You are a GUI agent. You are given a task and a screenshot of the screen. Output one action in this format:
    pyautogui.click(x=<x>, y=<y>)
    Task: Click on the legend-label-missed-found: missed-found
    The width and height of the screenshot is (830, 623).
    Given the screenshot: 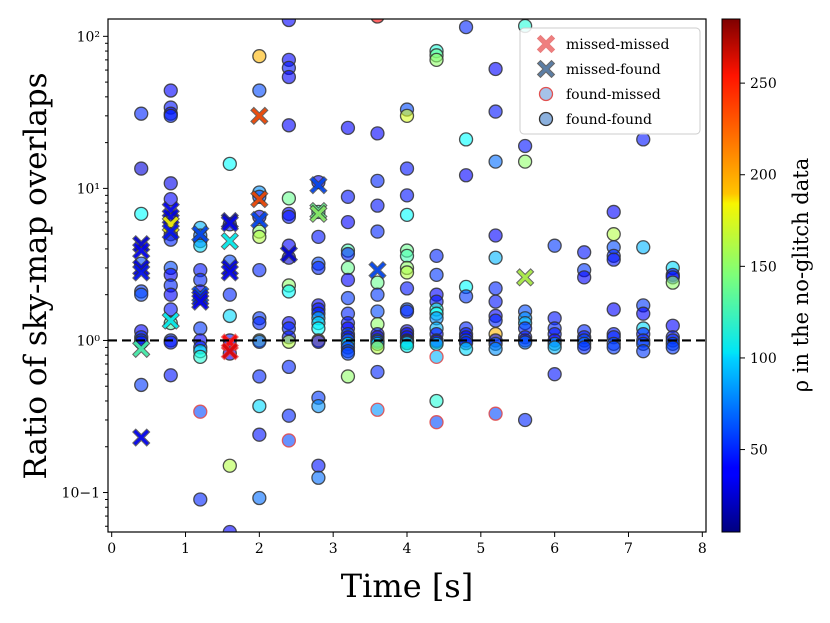 What is the action you would take?
    pyautogui.click(x=613, y=70)
    